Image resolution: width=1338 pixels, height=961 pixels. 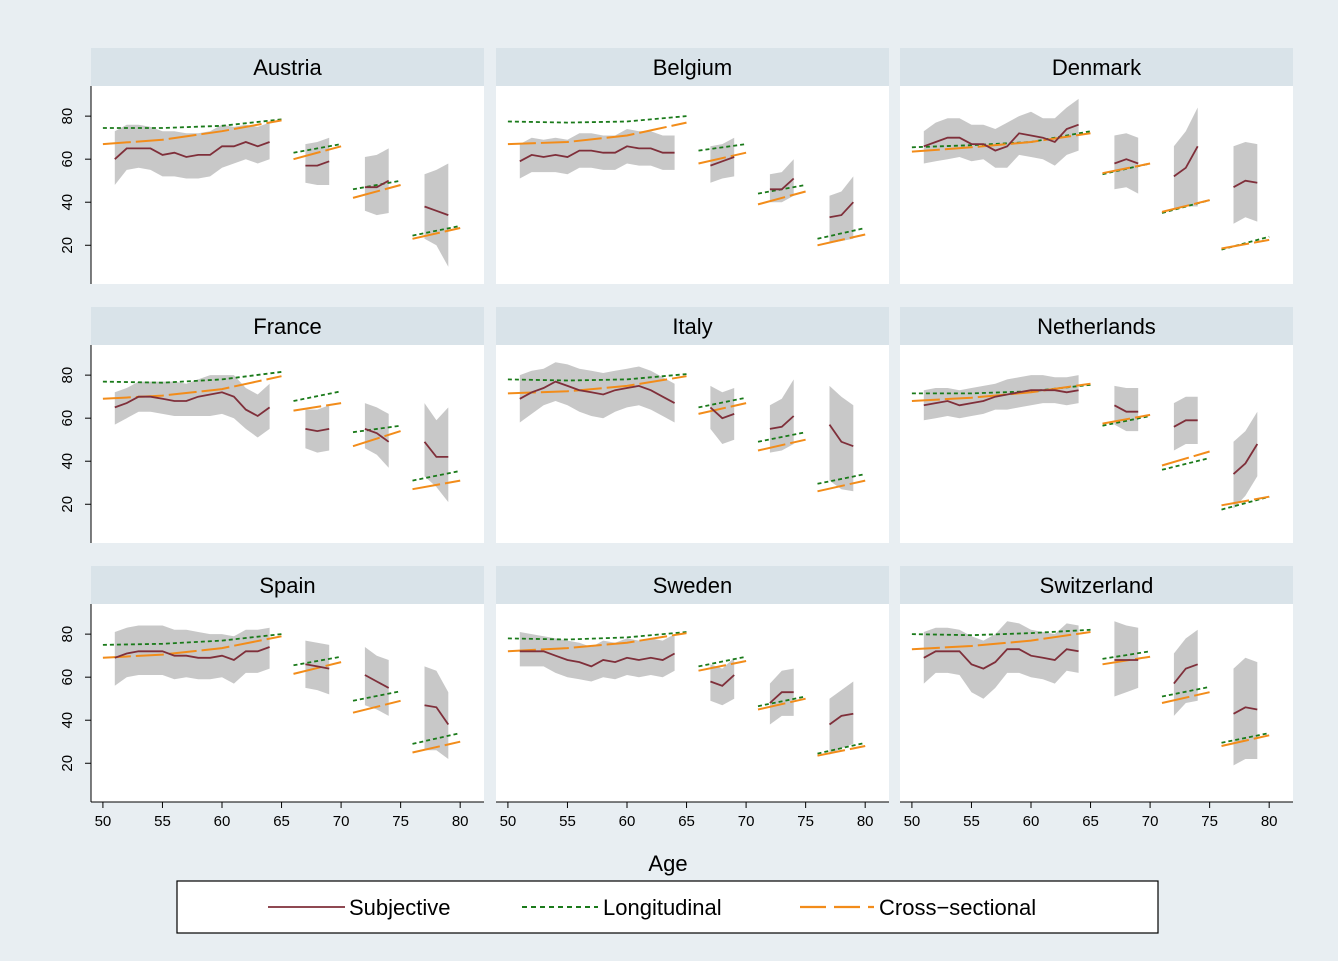 What do you see at coordinates (1097, 585) in the screenshot?
I see `panel-title: Switzerland` at bounding box center [1097, 585].